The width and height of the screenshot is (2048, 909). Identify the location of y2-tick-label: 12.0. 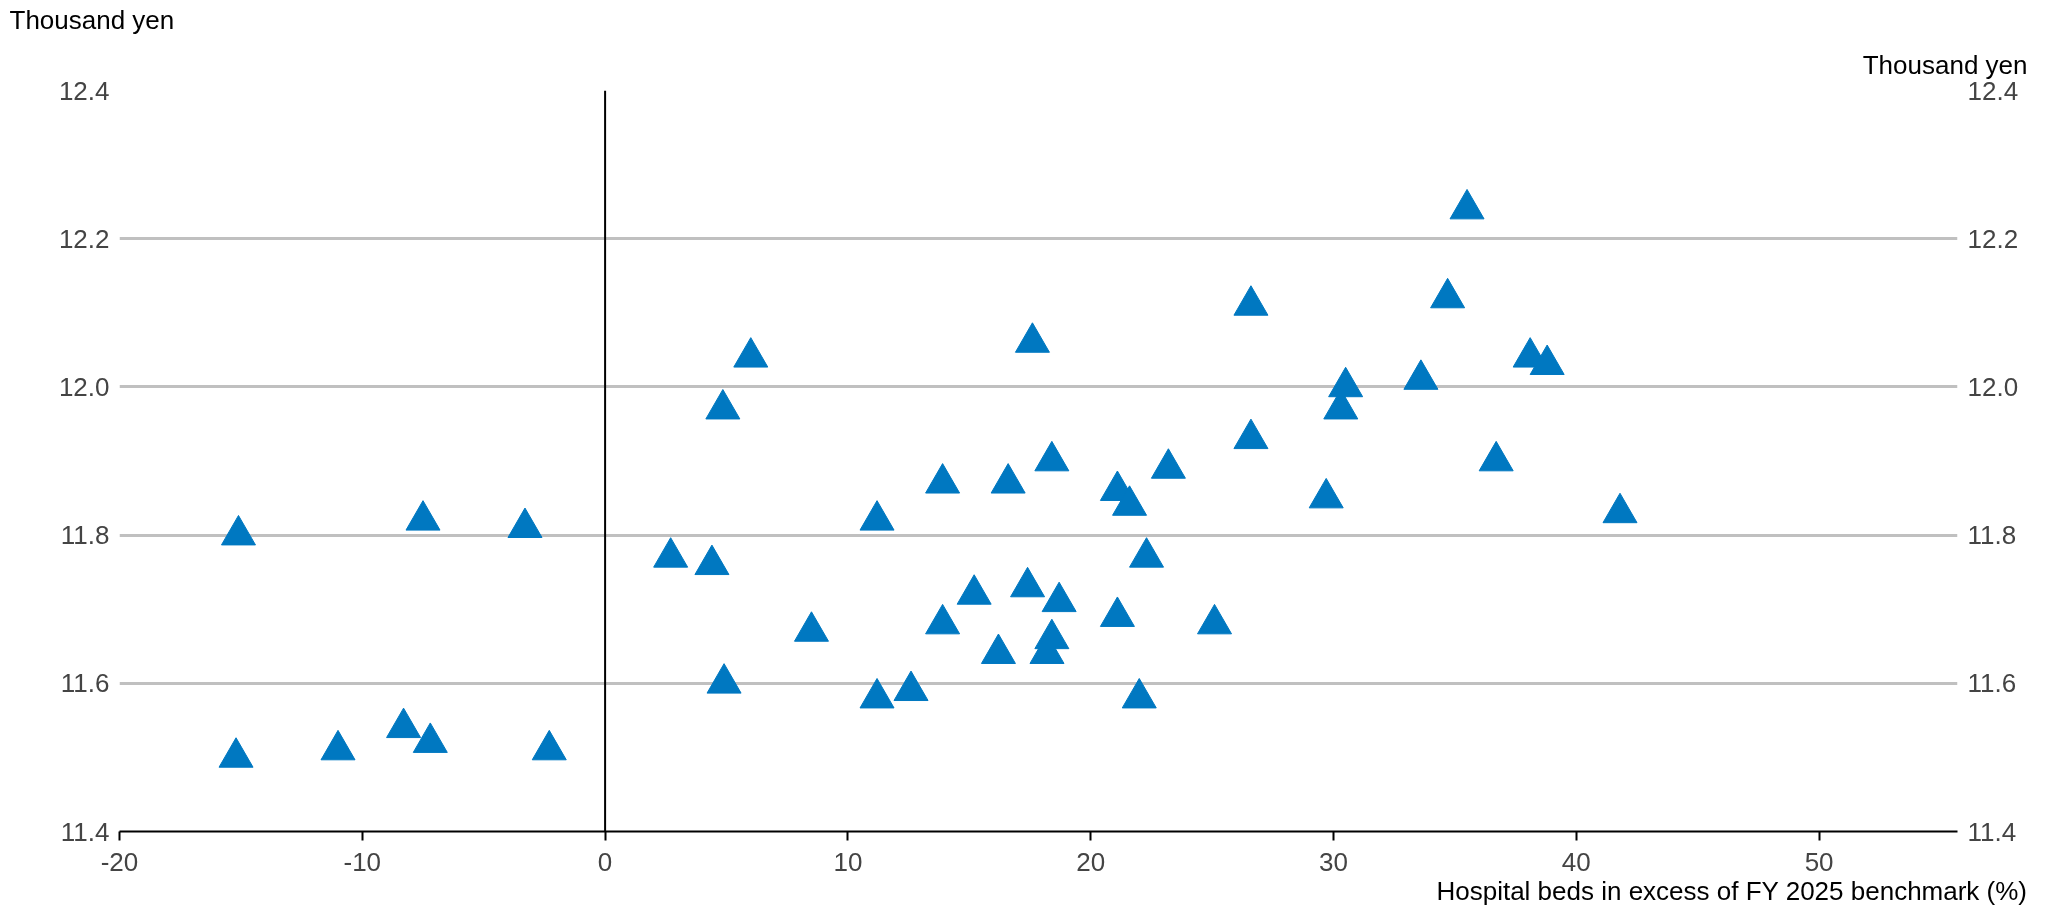
(1993, 386).